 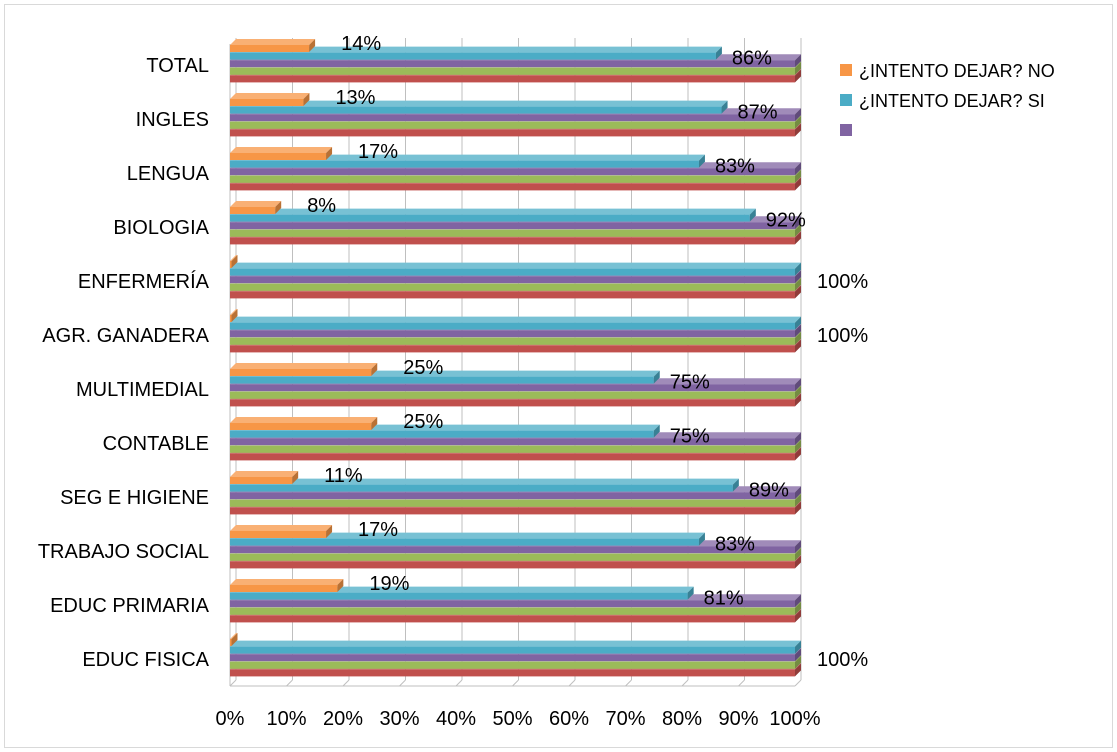 What do you see at coordinates (361, 44) in the screenshot?
I see `data-label-no: 14%` at bounding box center [361, 44].